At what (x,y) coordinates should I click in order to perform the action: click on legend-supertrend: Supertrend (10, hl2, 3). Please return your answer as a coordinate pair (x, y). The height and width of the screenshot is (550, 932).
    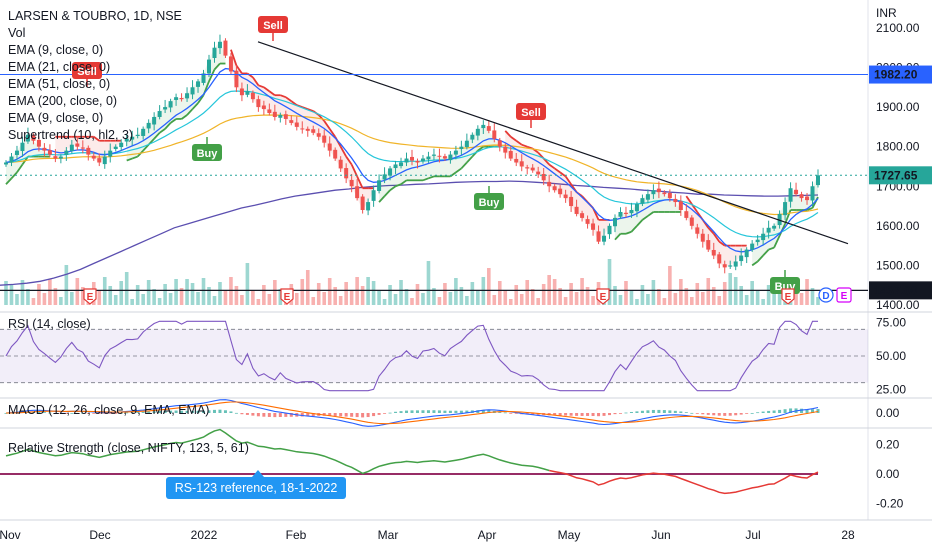
    Looking at the image, I should click on (71, 135).